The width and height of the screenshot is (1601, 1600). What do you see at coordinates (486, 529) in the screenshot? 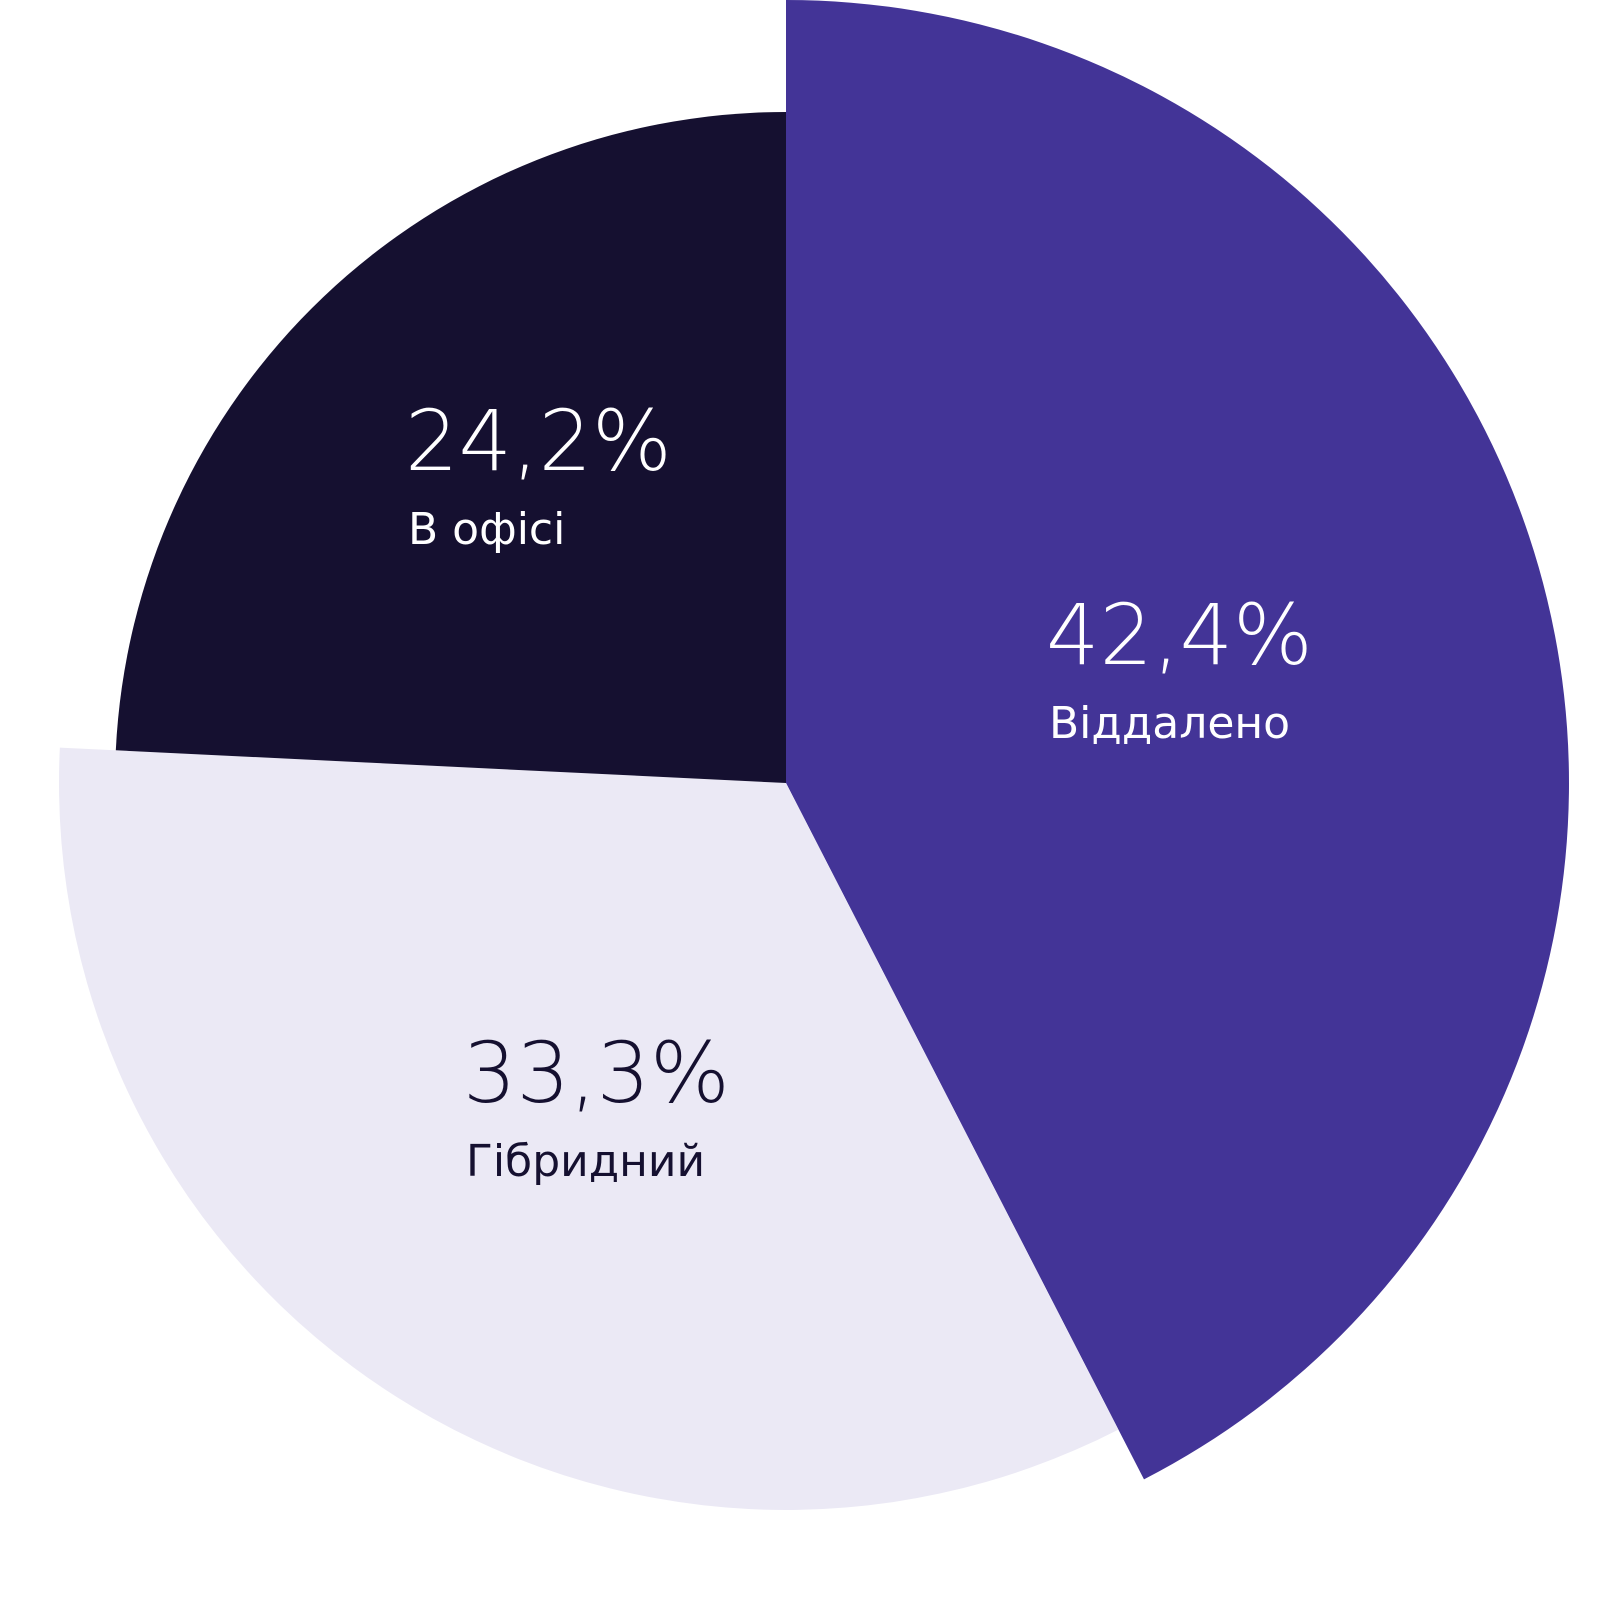
I see `category-label: В офісі` at bounding box center [486, 529].